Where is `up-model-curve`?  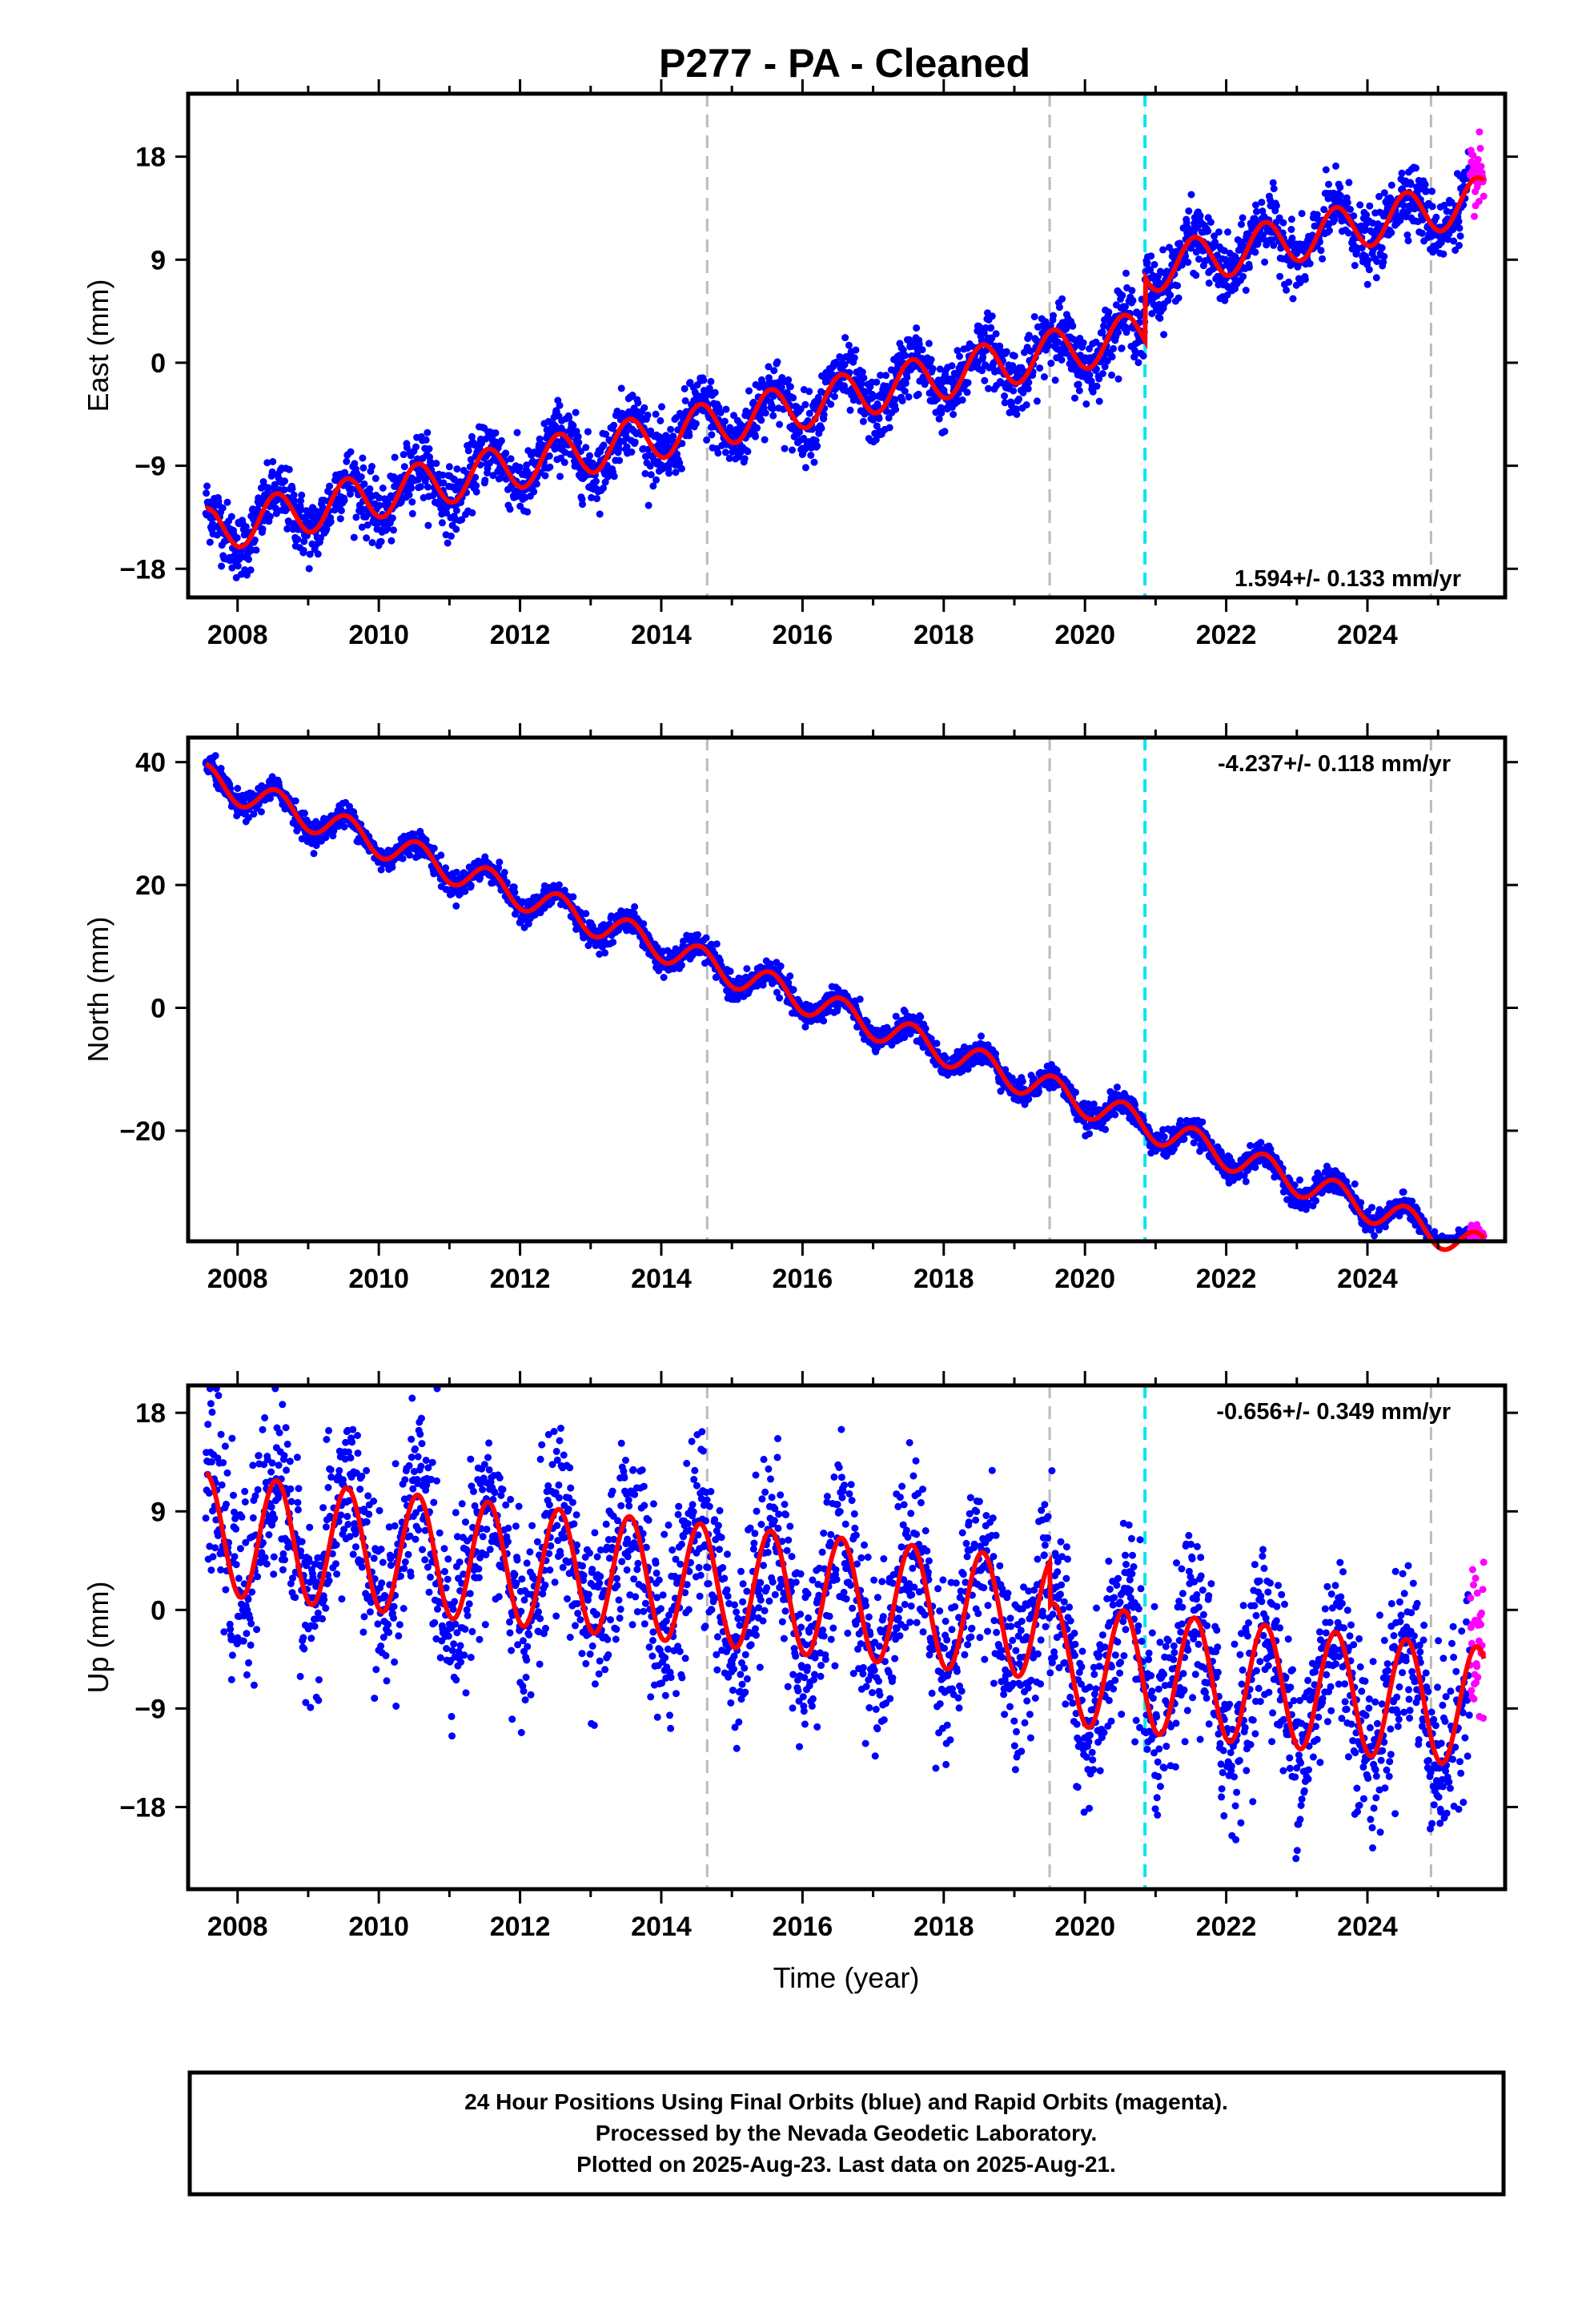 up-model-curve is located at coordinates (846, 1618).